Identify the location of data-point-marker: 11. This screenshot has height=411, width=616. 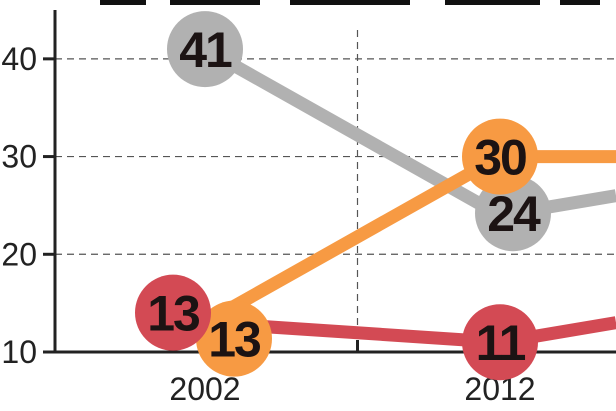
(500, 342).